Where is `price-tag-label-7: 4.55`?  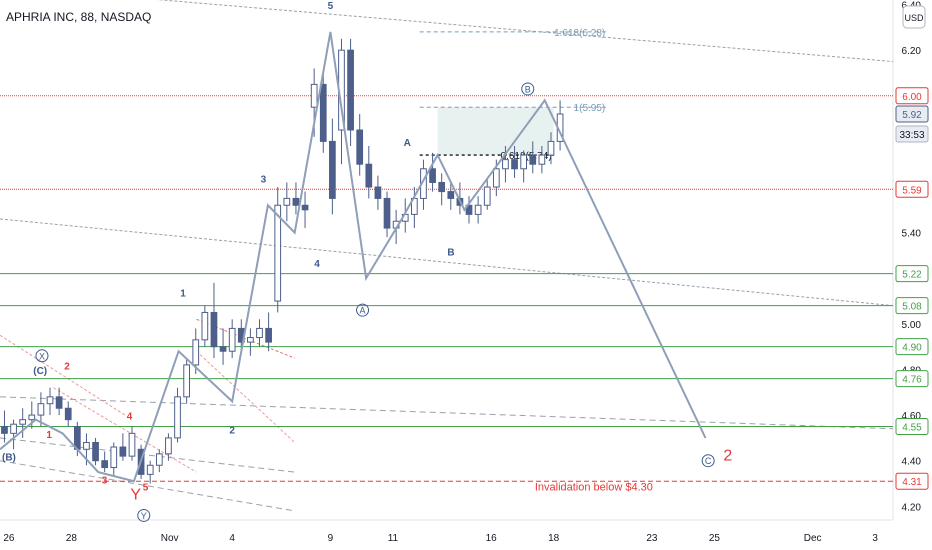
price-tag-label-7: 4.55 is located at coordinates (912, 427).